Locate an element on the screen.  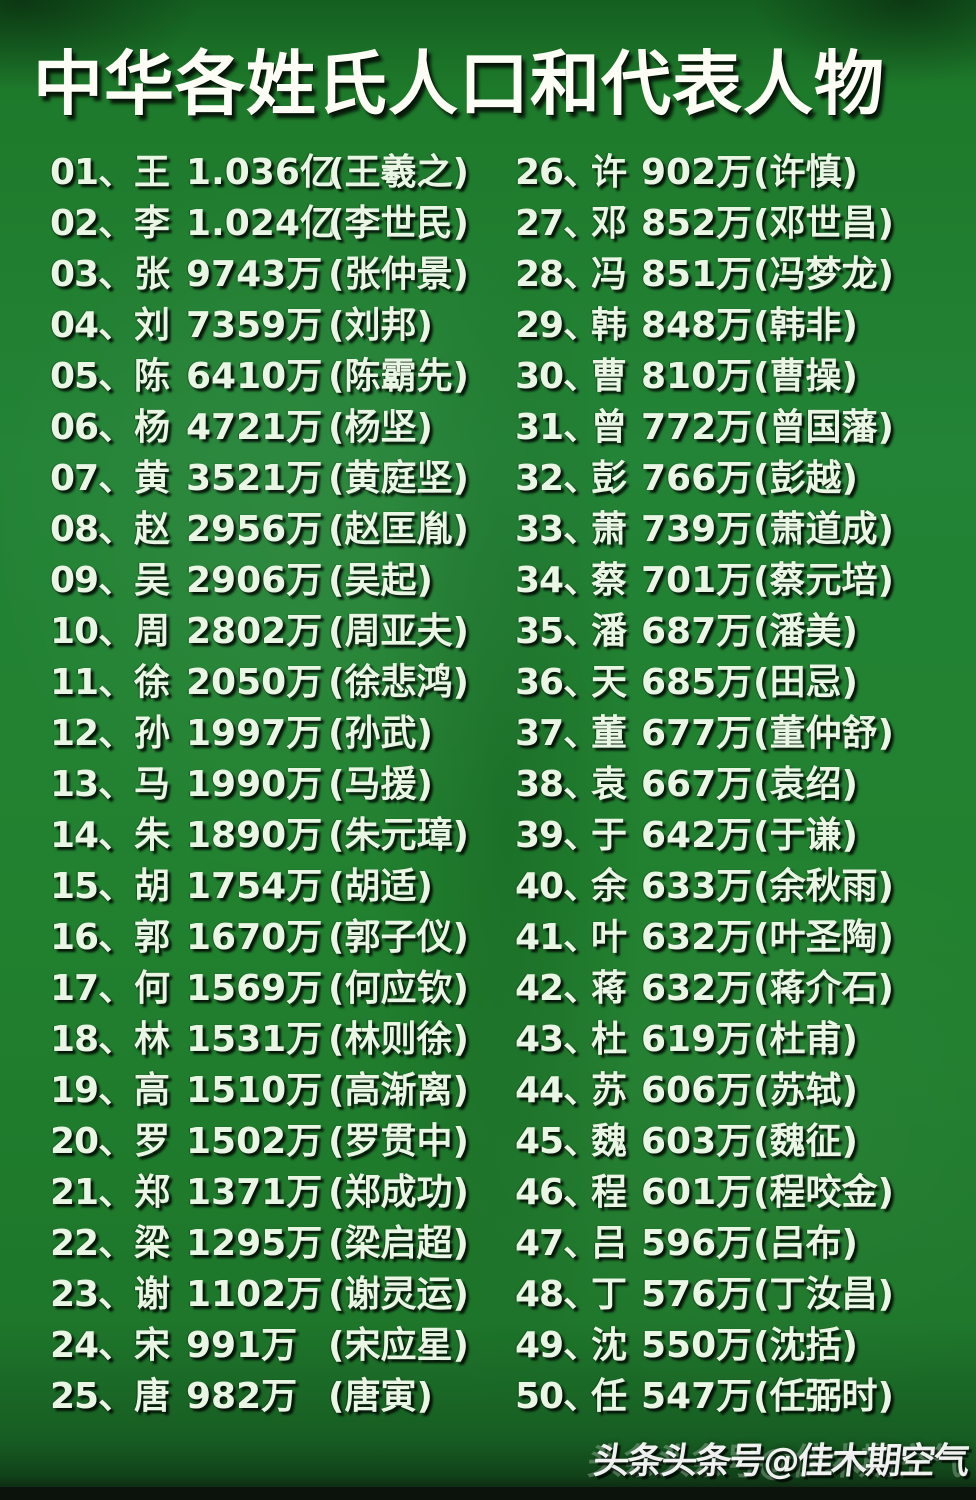
representative-name: (冯梦龙) is located at coordinates (823, 275).